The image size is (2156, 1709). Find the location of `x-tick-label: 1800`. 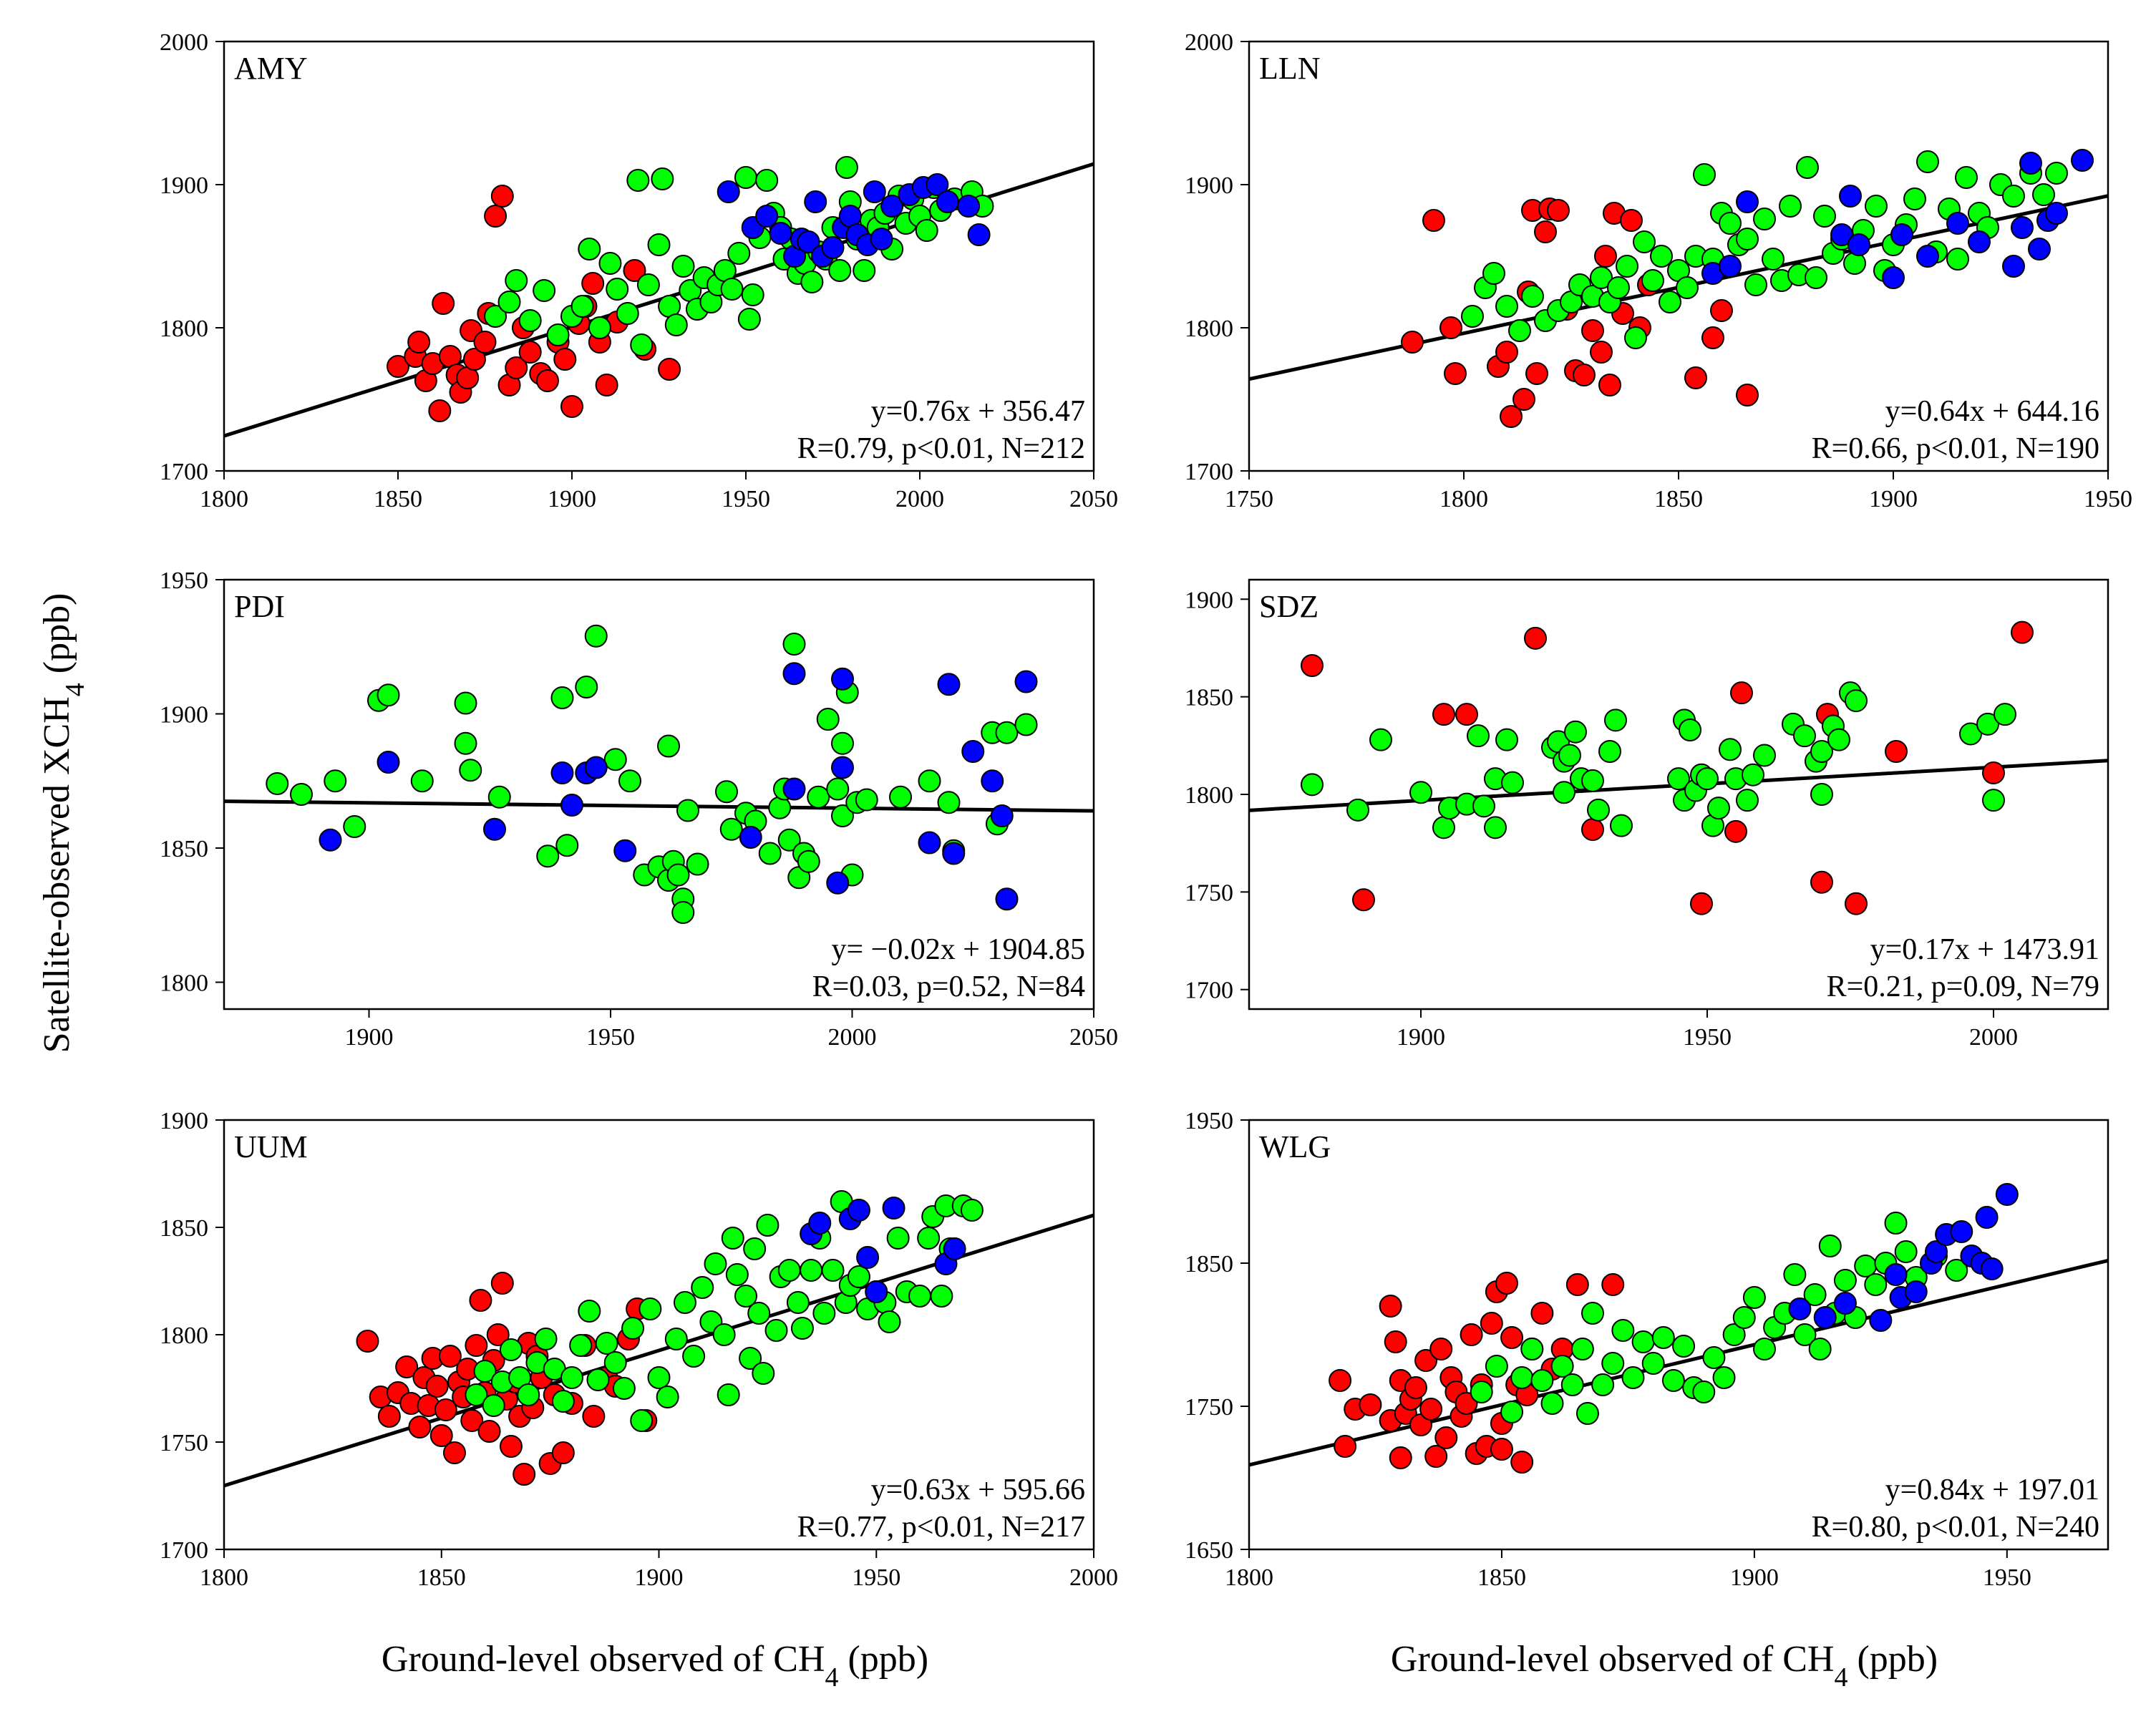

x-tick-label: 1800 is located at coordinates (1463, 499).